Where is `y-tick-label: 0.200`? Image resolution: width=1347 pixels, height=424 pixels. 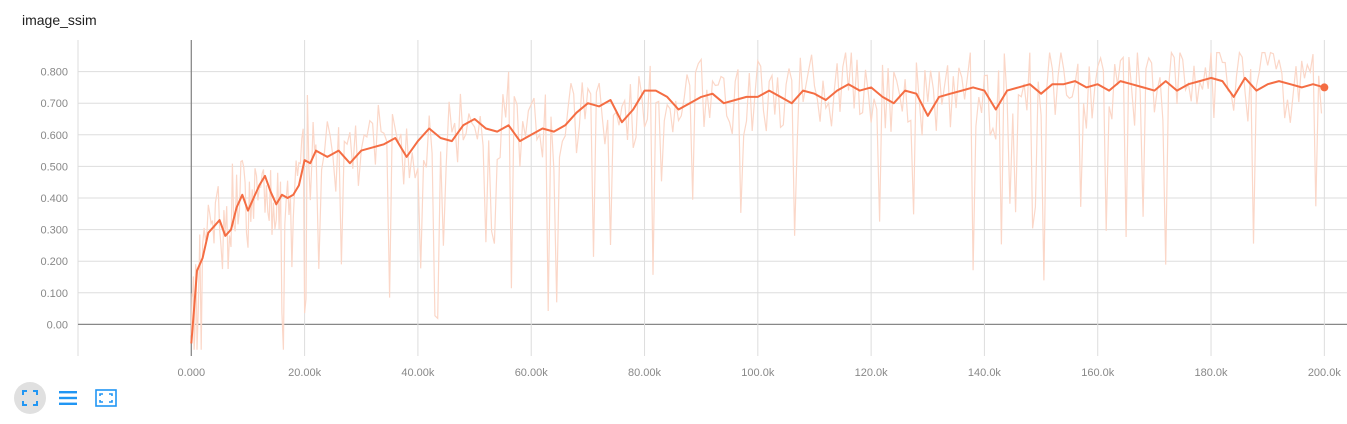
y-tick-label: 0.200 is located at coordinates (54, 262).